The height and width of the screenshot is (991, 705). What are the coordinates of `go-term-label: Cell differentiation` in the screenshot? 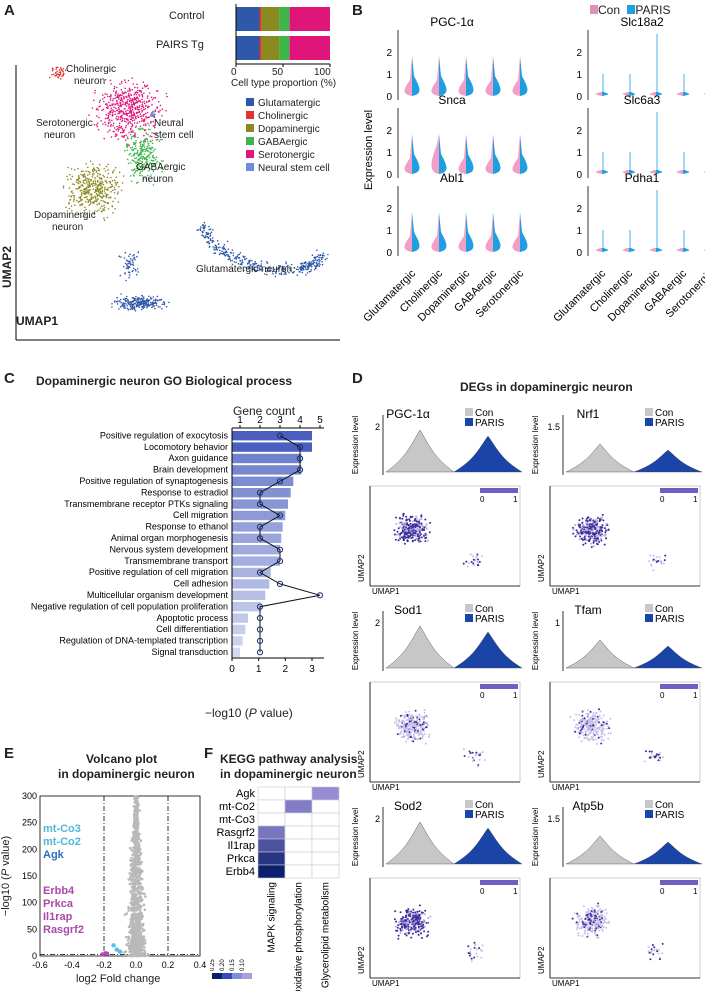 It's located at (192, 629).